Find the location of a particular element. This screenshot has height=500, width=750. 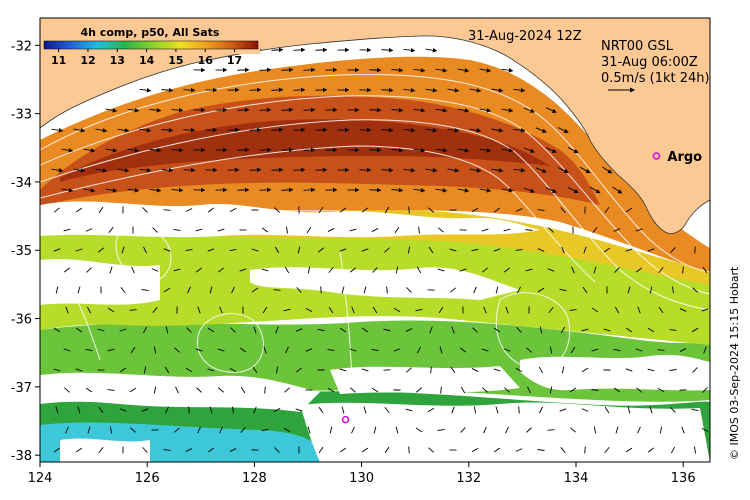

lat-tick-label: -36 is located at coordinates (21, 320).